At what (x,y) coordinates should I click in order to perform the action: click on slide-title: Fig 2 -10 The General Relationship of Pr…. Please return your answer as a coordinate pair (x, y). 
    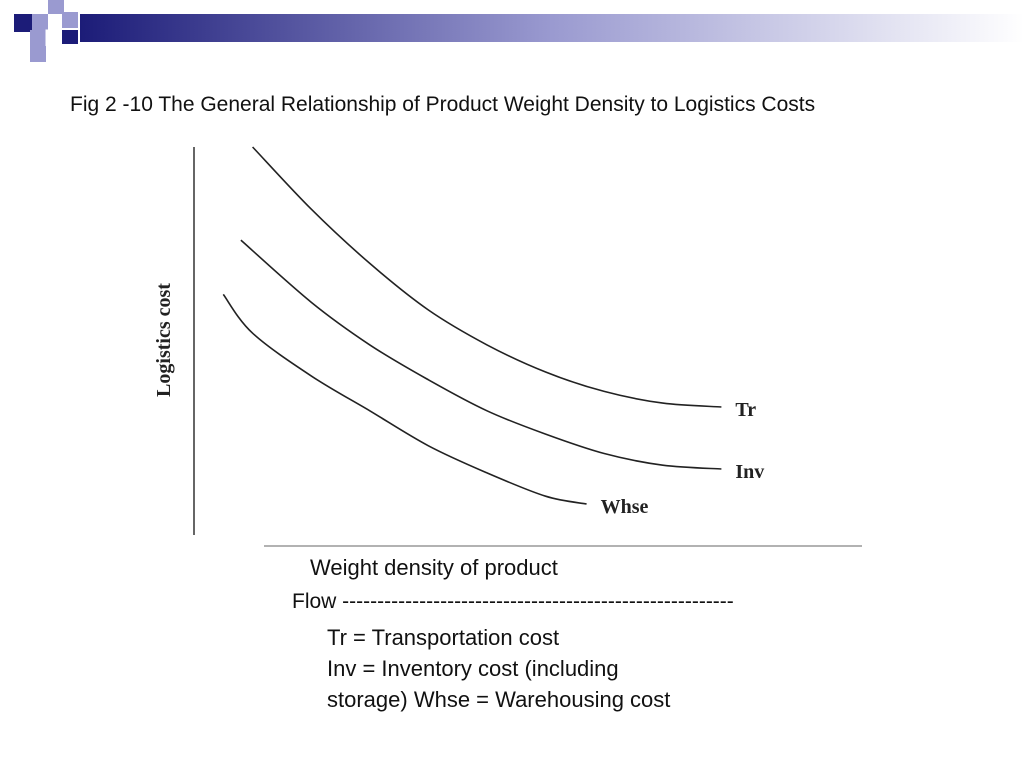
    Looking at the image, I should click on (443, 104).